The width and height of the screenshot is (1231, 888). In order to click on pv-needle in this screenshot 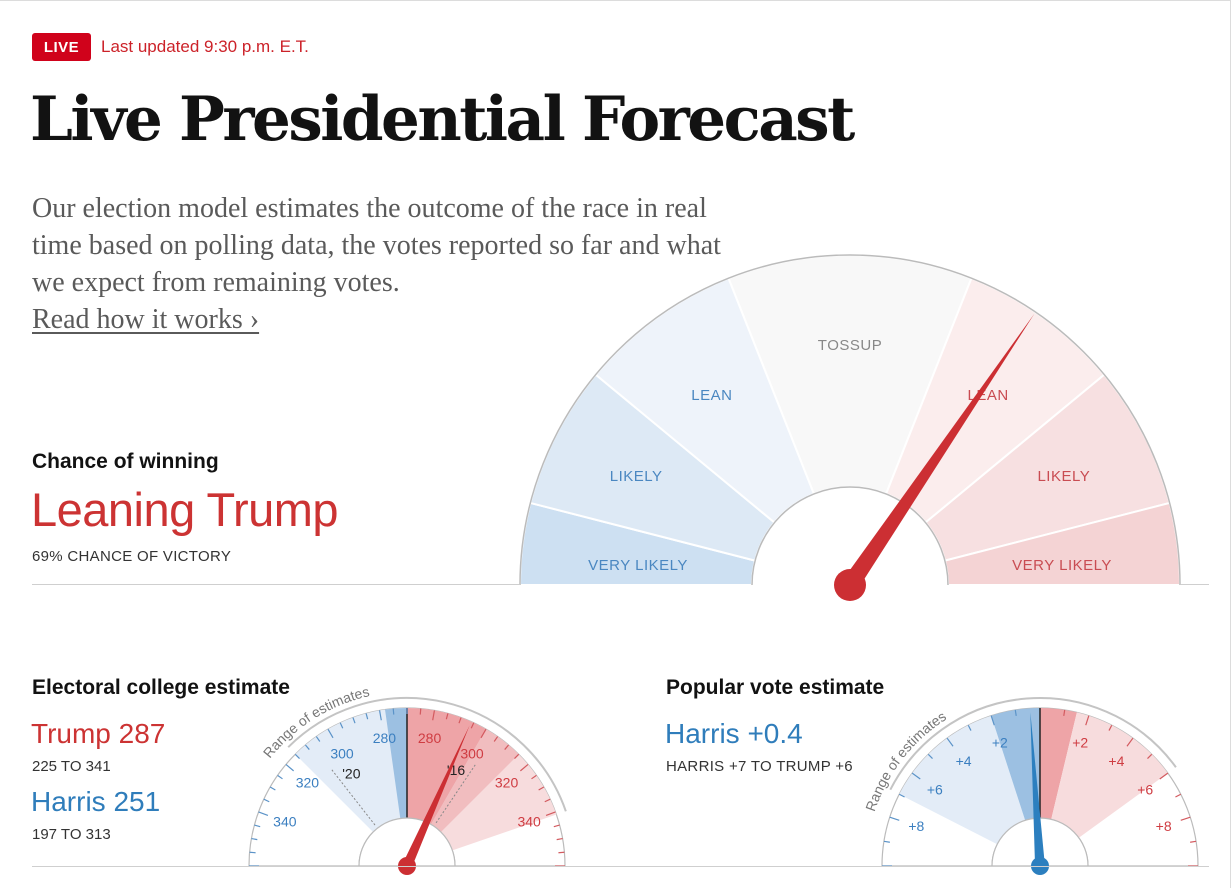, I will do `click(1037, 789)`.